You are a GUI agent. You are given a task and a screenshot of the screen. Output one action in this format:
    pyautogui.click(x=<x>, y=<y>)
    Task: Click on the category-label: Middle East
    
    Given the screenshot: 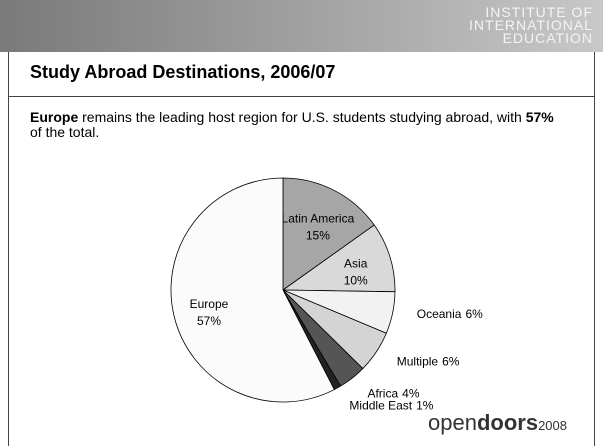 What is the action you would take?
    pyautogui.click(x=380, y=405)
    